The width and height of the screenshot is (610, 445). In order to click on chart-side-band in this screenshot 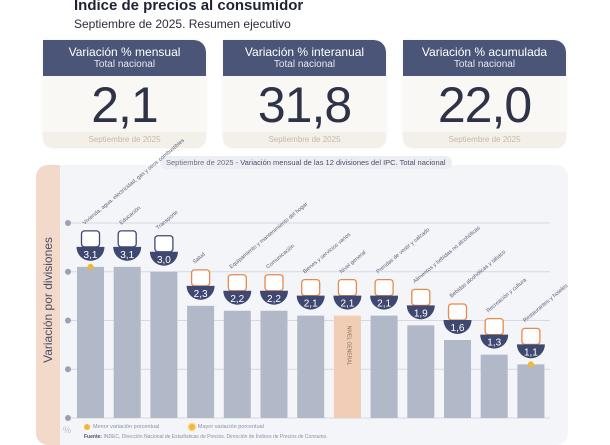, I will do `click(48, 305)`.